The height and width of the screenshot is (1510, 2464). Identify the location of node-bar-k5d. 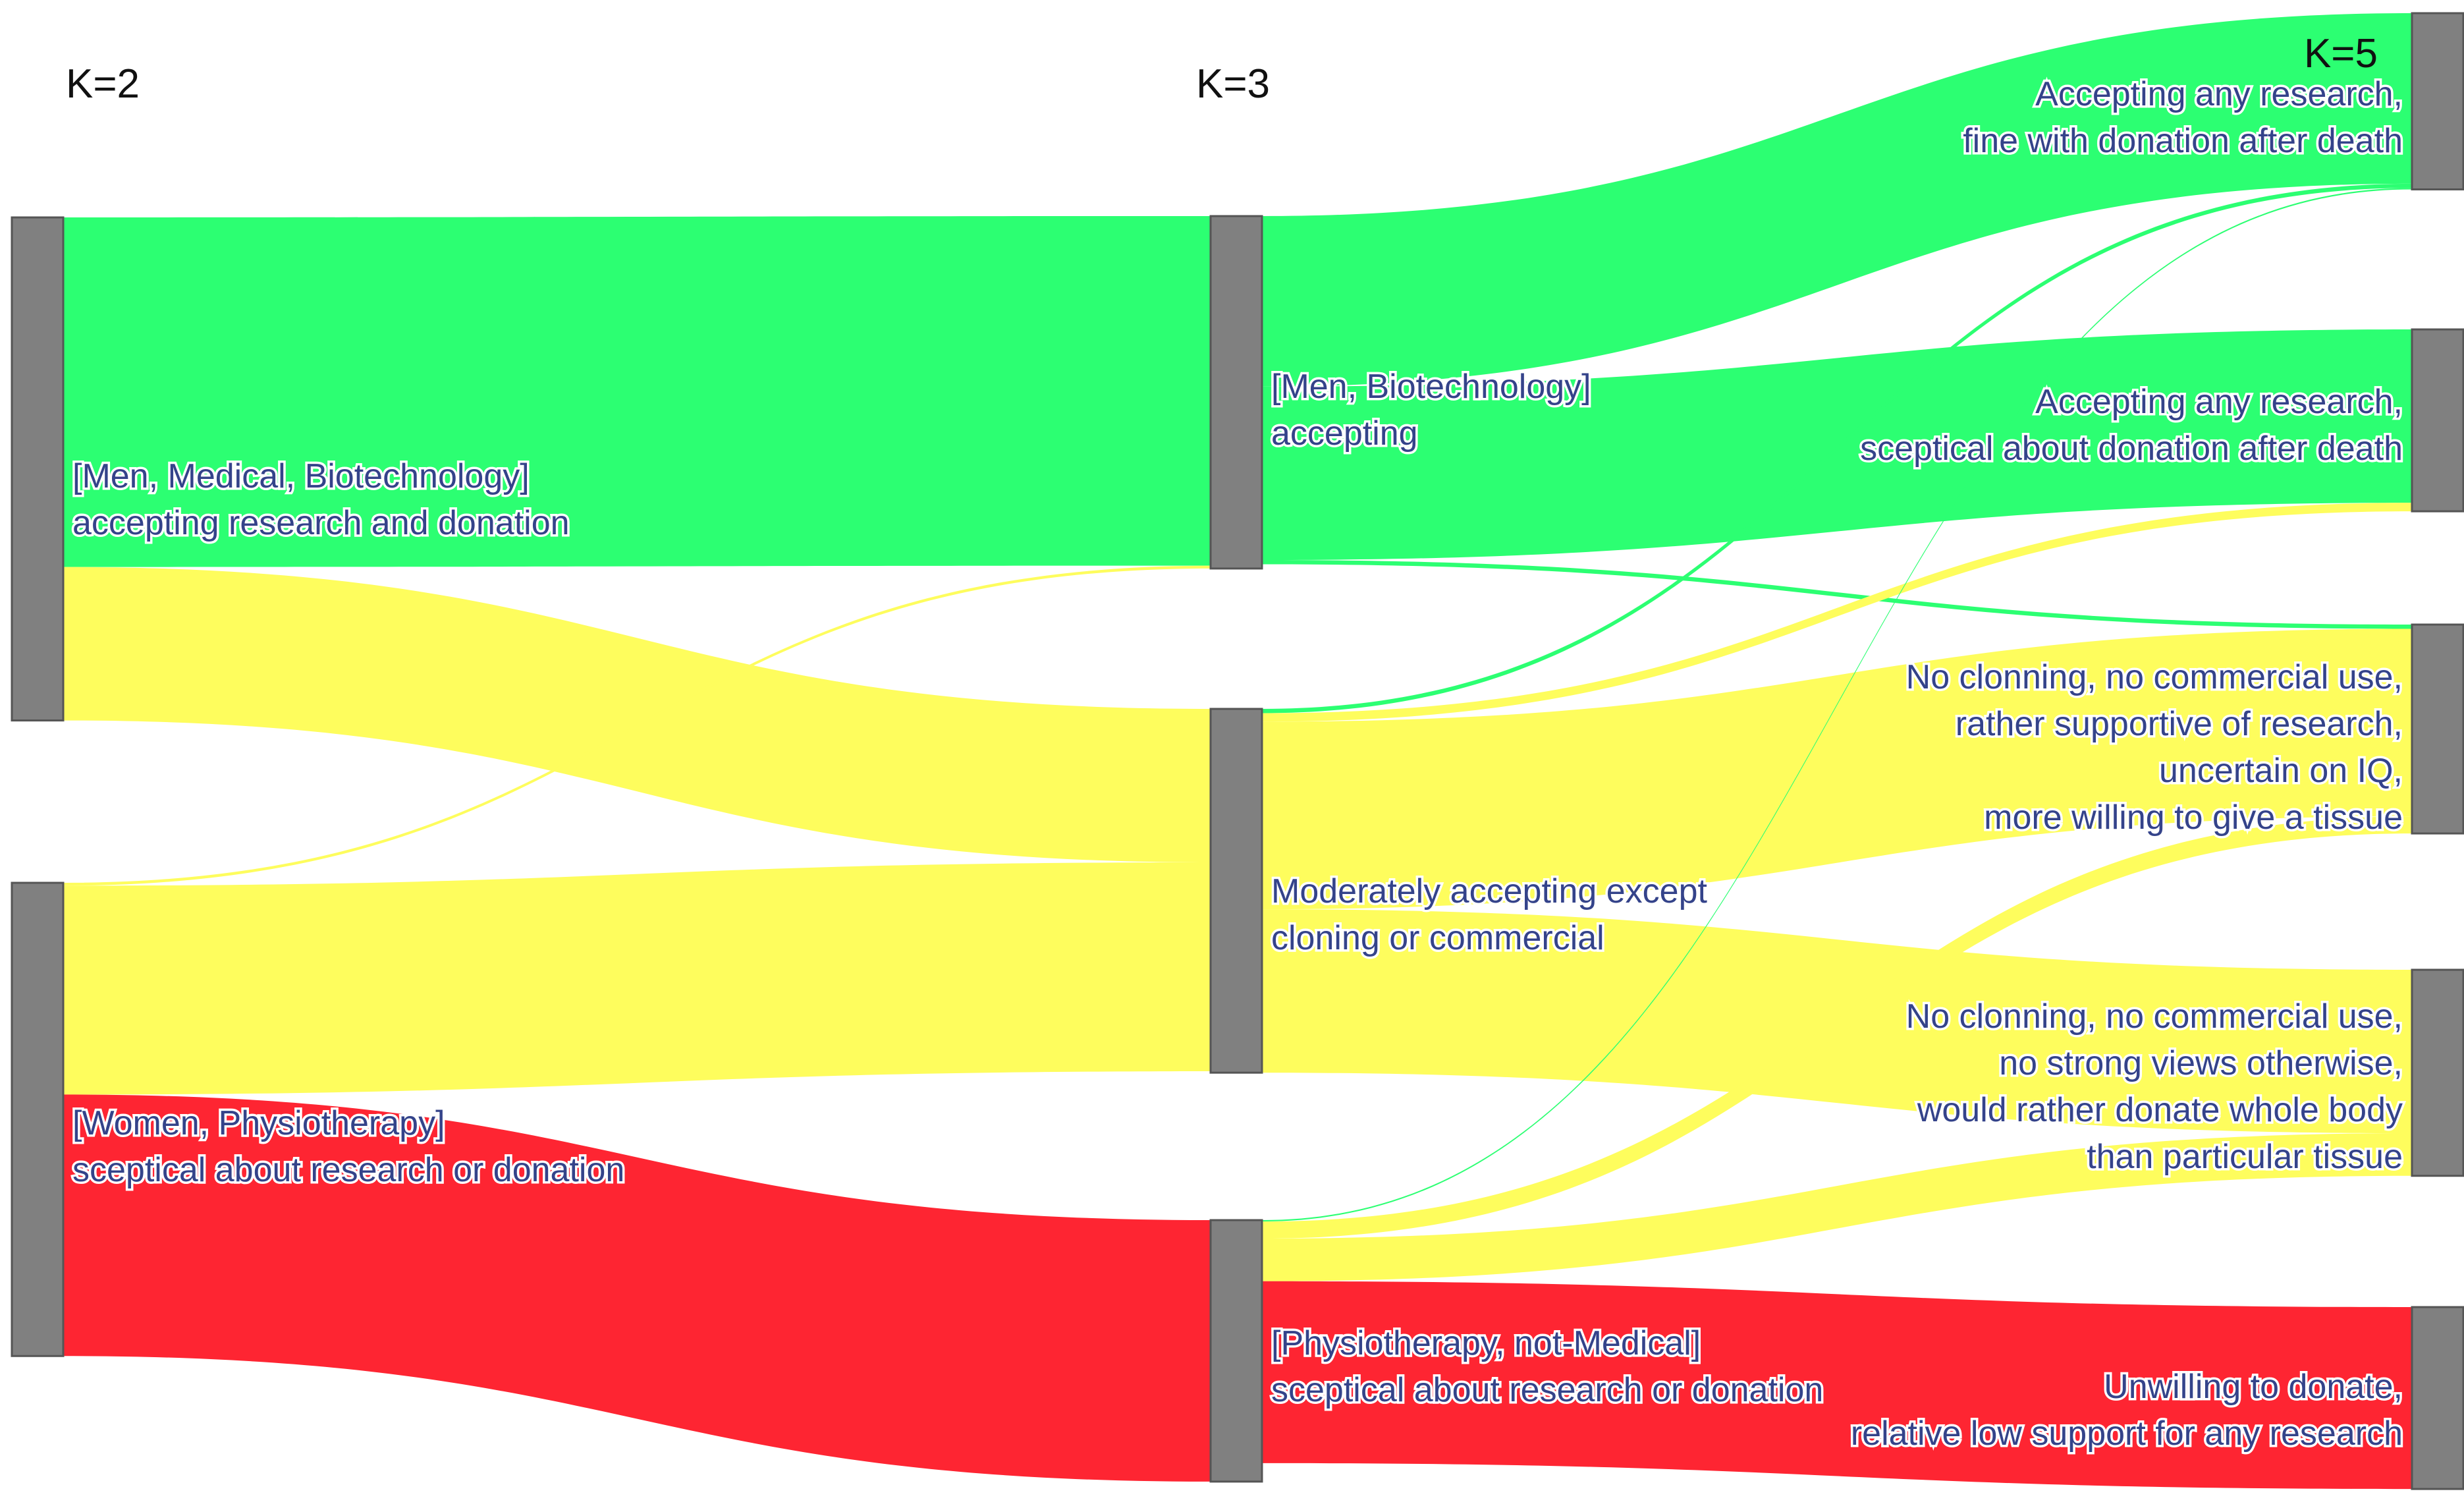
(2437, 1073).